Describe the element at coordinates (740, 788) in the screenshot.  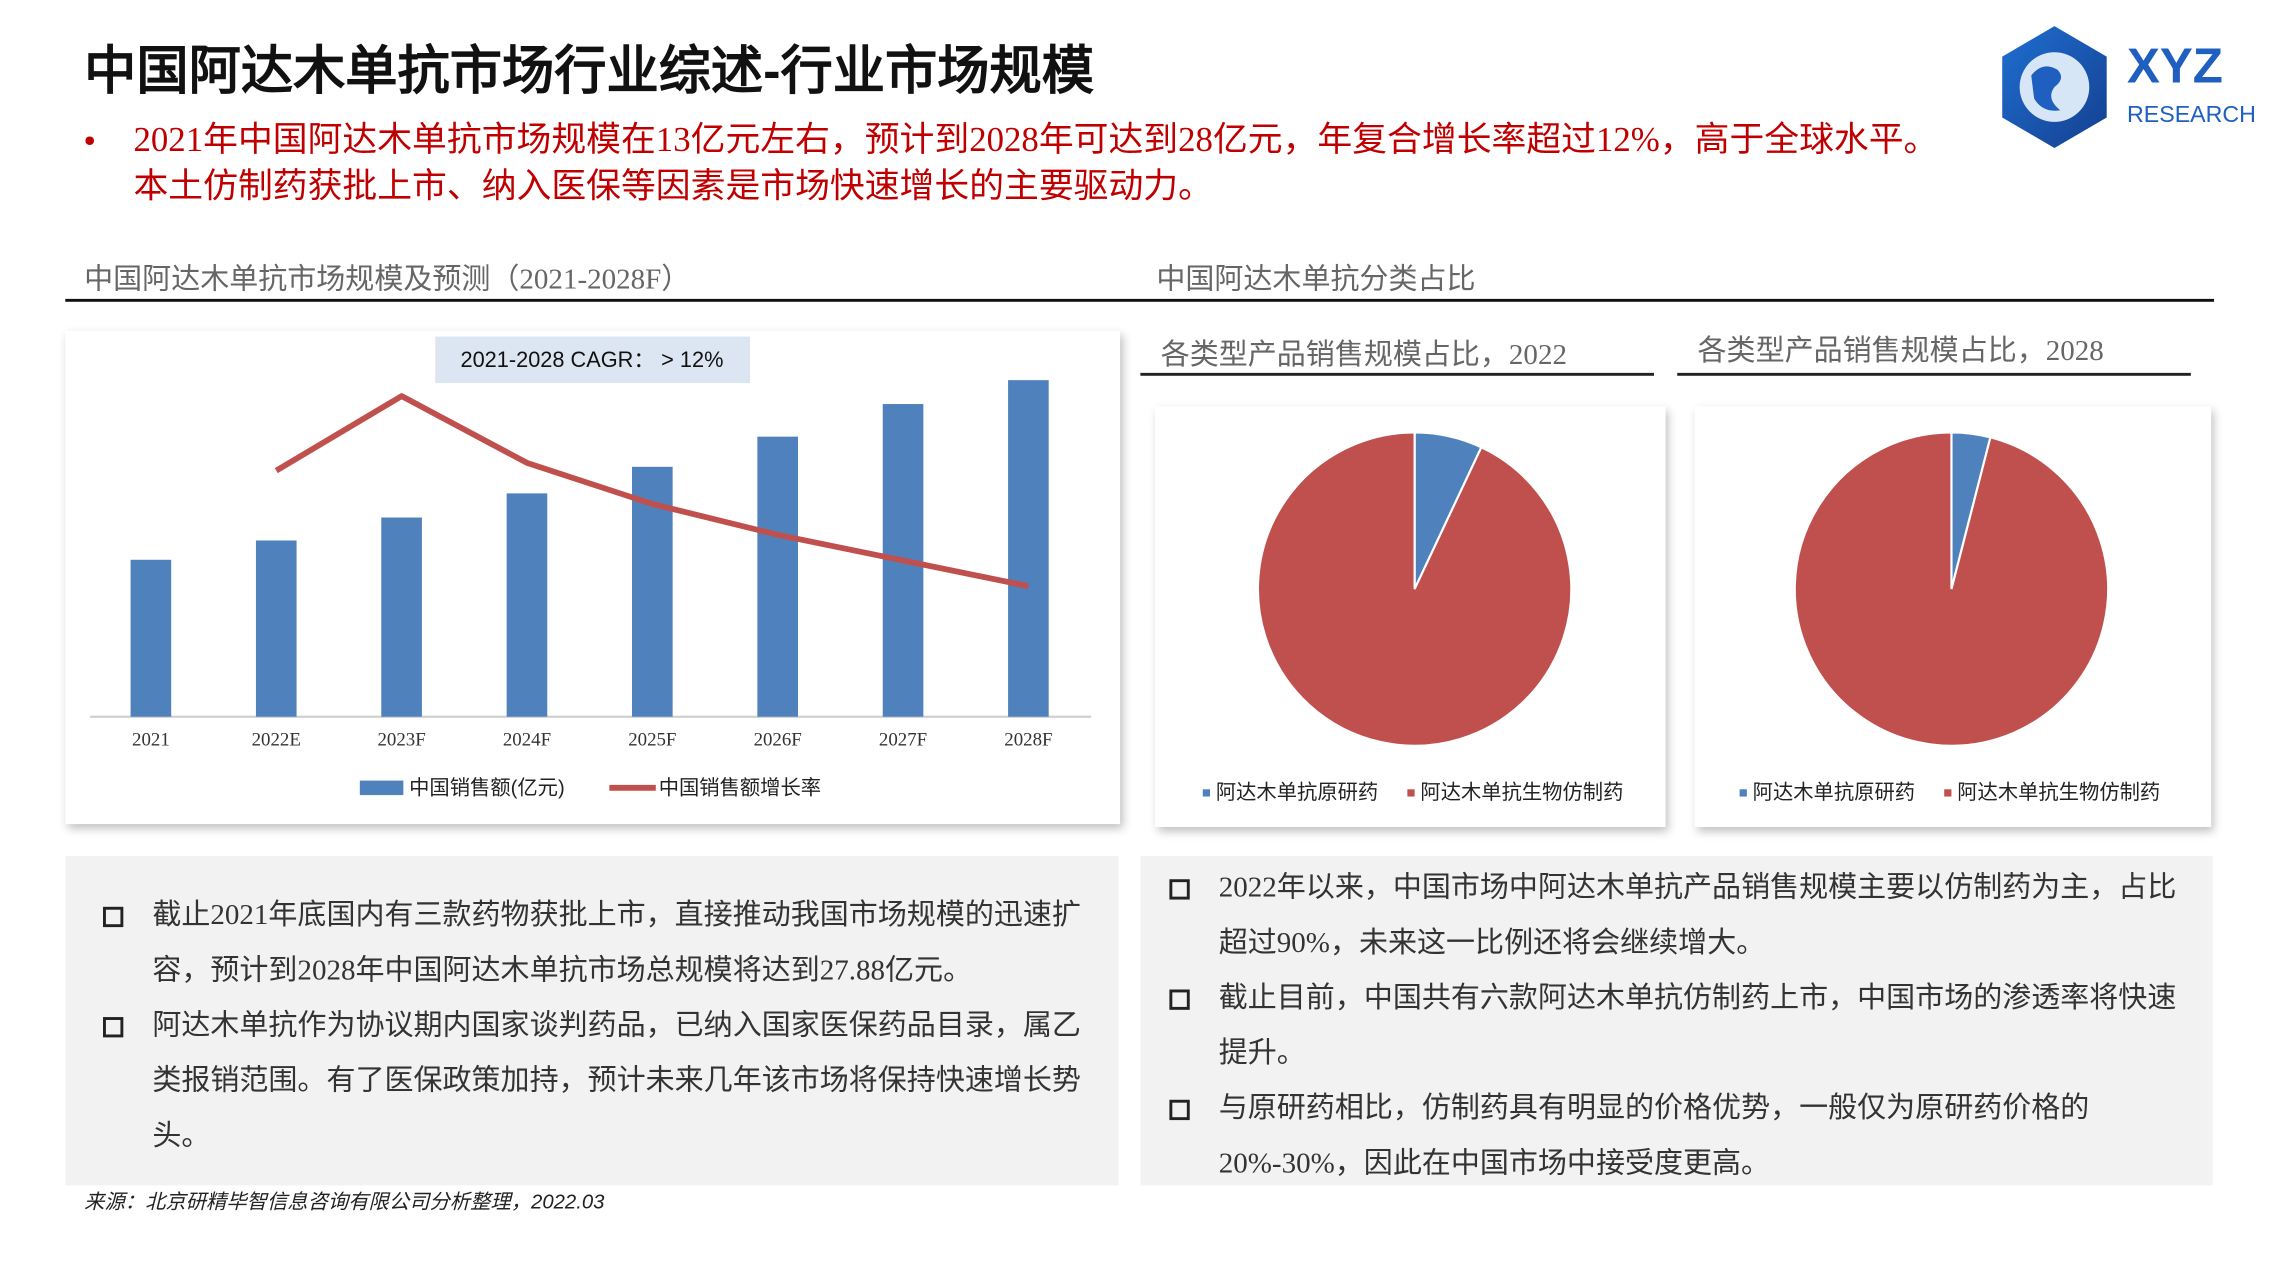
I see `legend-label: 中国销售额增长率` at that location.